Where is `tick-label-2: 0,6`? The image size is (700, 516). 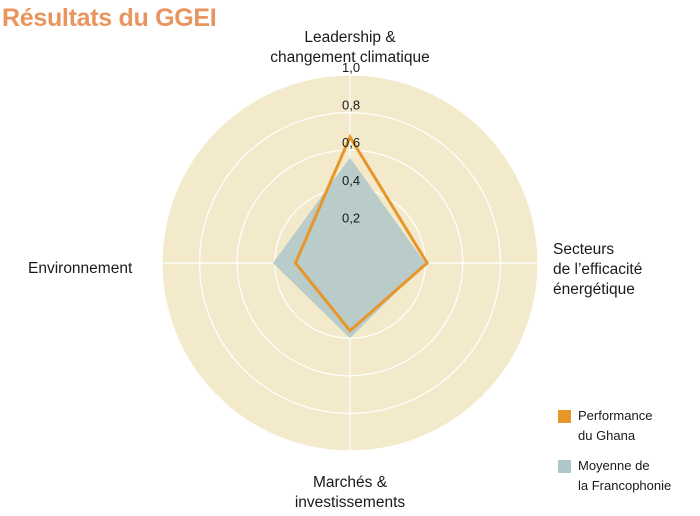 tick-label-2: 0,6 is located at coordinates (351, 142).